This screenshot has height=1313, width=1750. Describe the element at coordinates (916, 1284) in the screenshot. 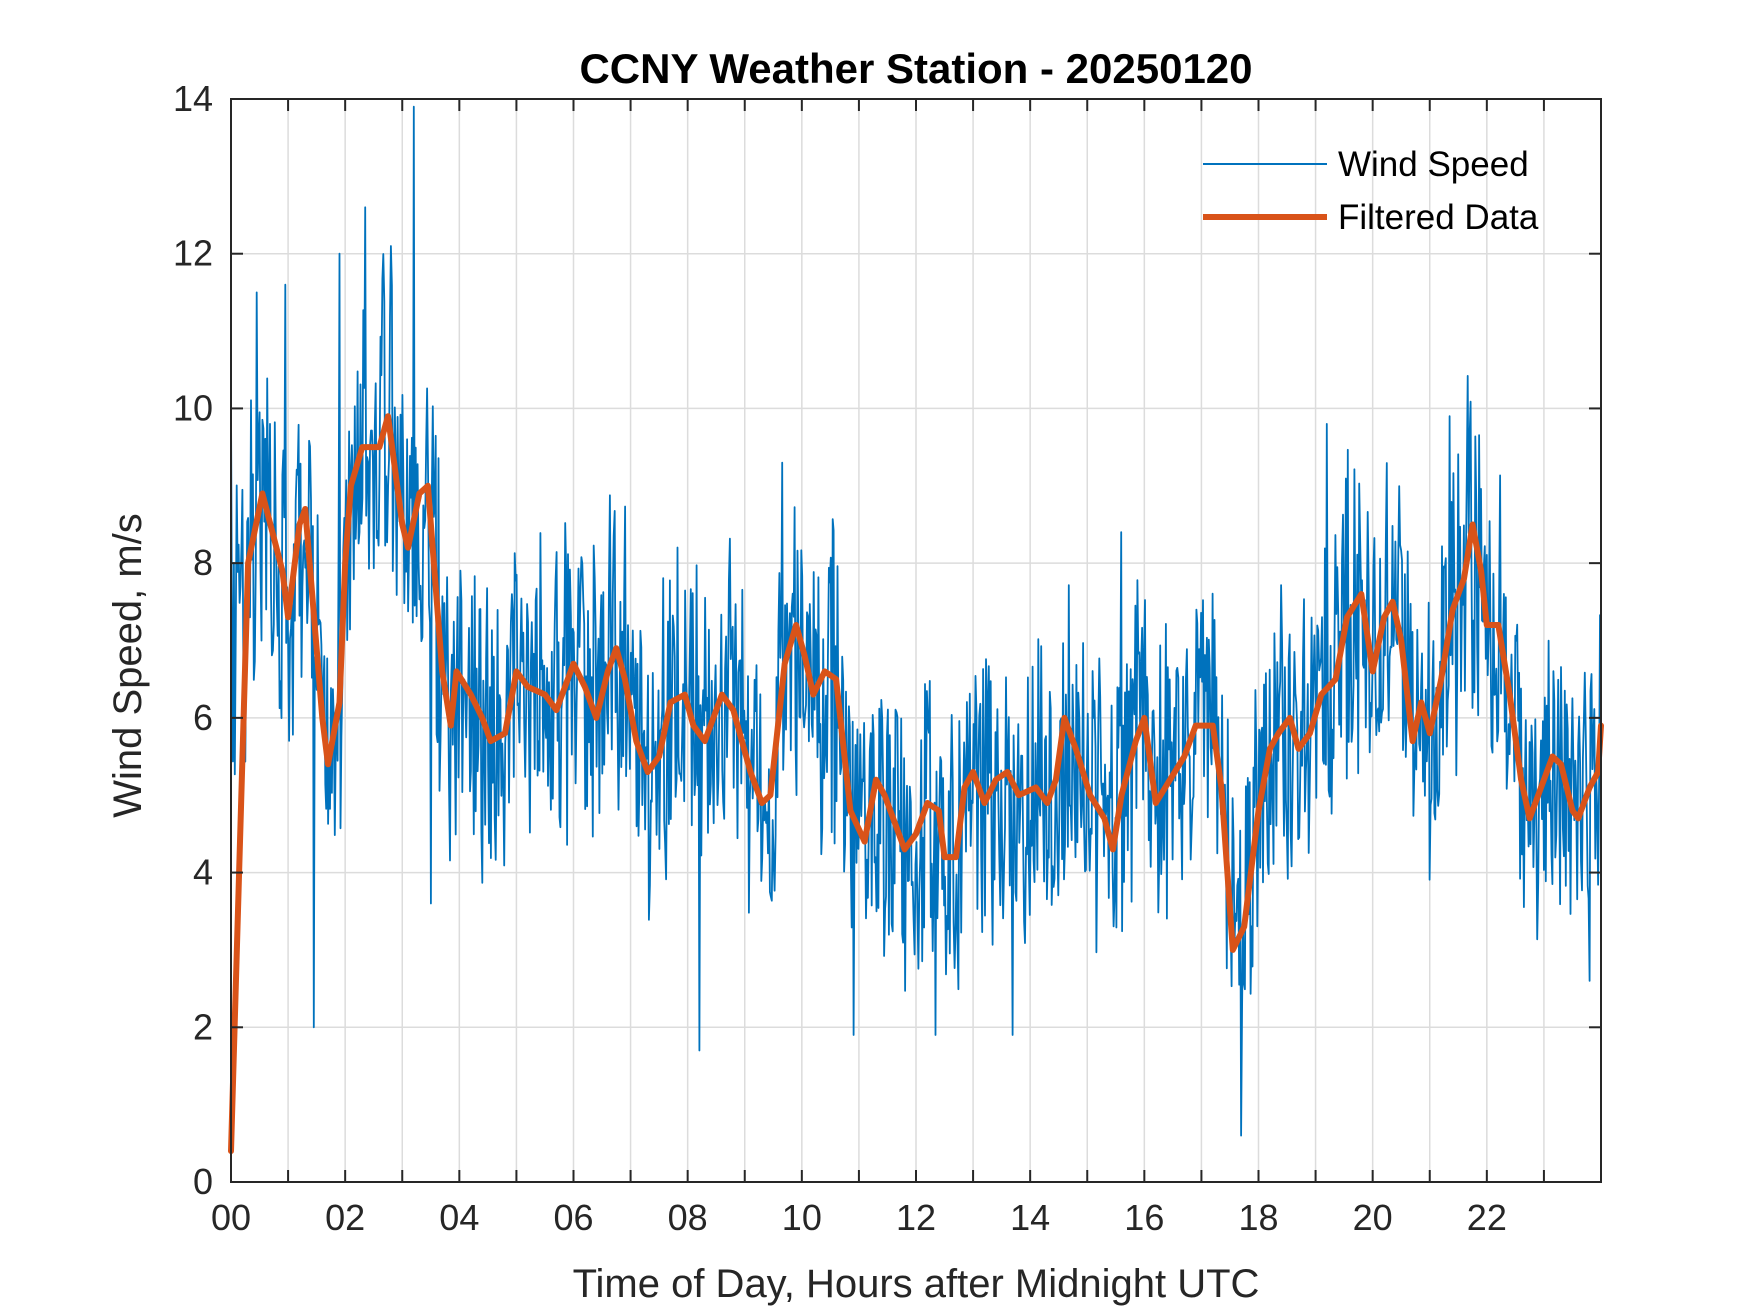

I see `x-axis-label: Time of Day, Hours after Midnight UTC` at that location.